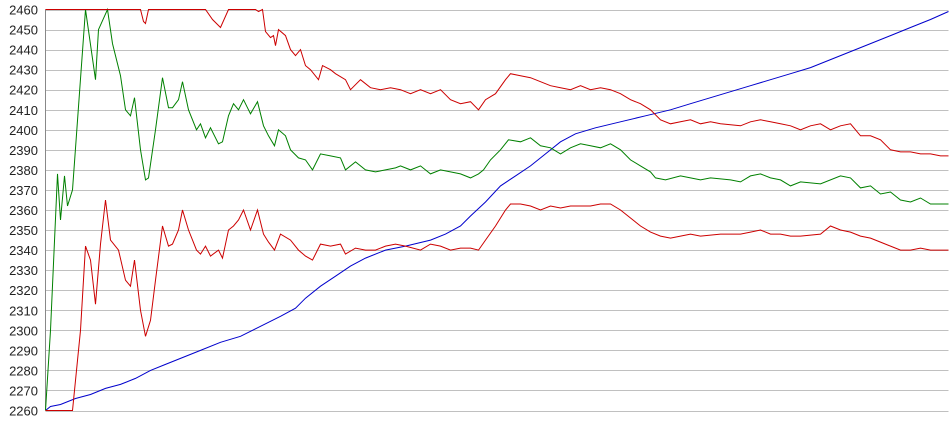  Describe the element at coordinates (23, 411) in the screenshot. I see `y-tick-label: 2260` at that location.